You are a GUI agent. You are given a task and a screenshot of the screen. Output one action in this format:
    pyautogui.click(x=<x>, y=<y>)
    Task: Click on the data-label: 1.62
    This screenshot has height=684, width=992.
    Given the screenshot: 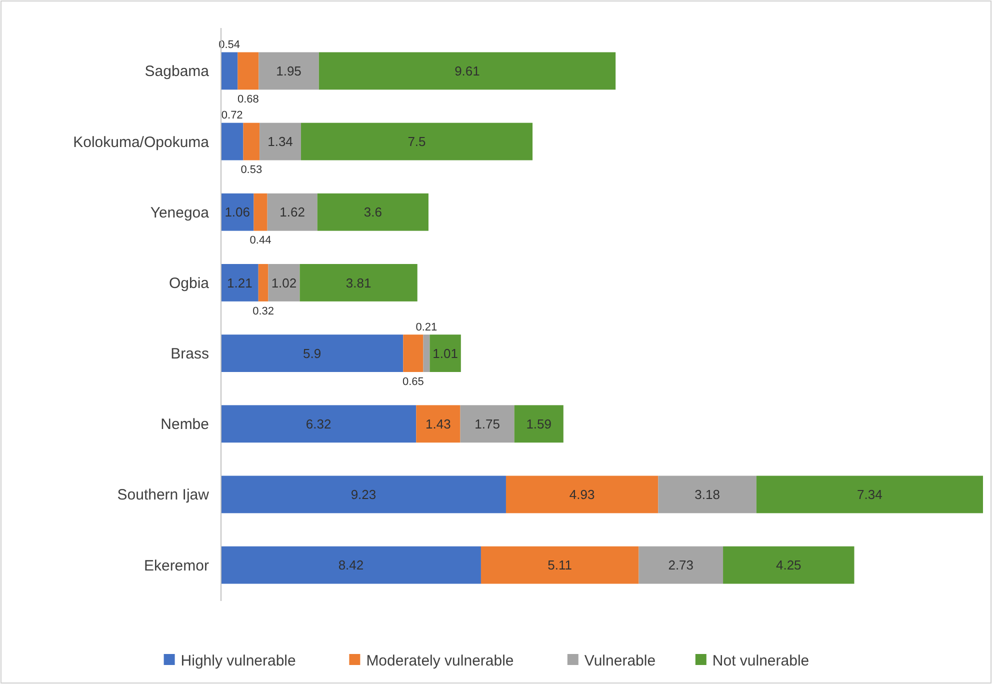 What is the action you would take?
    pyautogui.click(x=292, y=212)
    